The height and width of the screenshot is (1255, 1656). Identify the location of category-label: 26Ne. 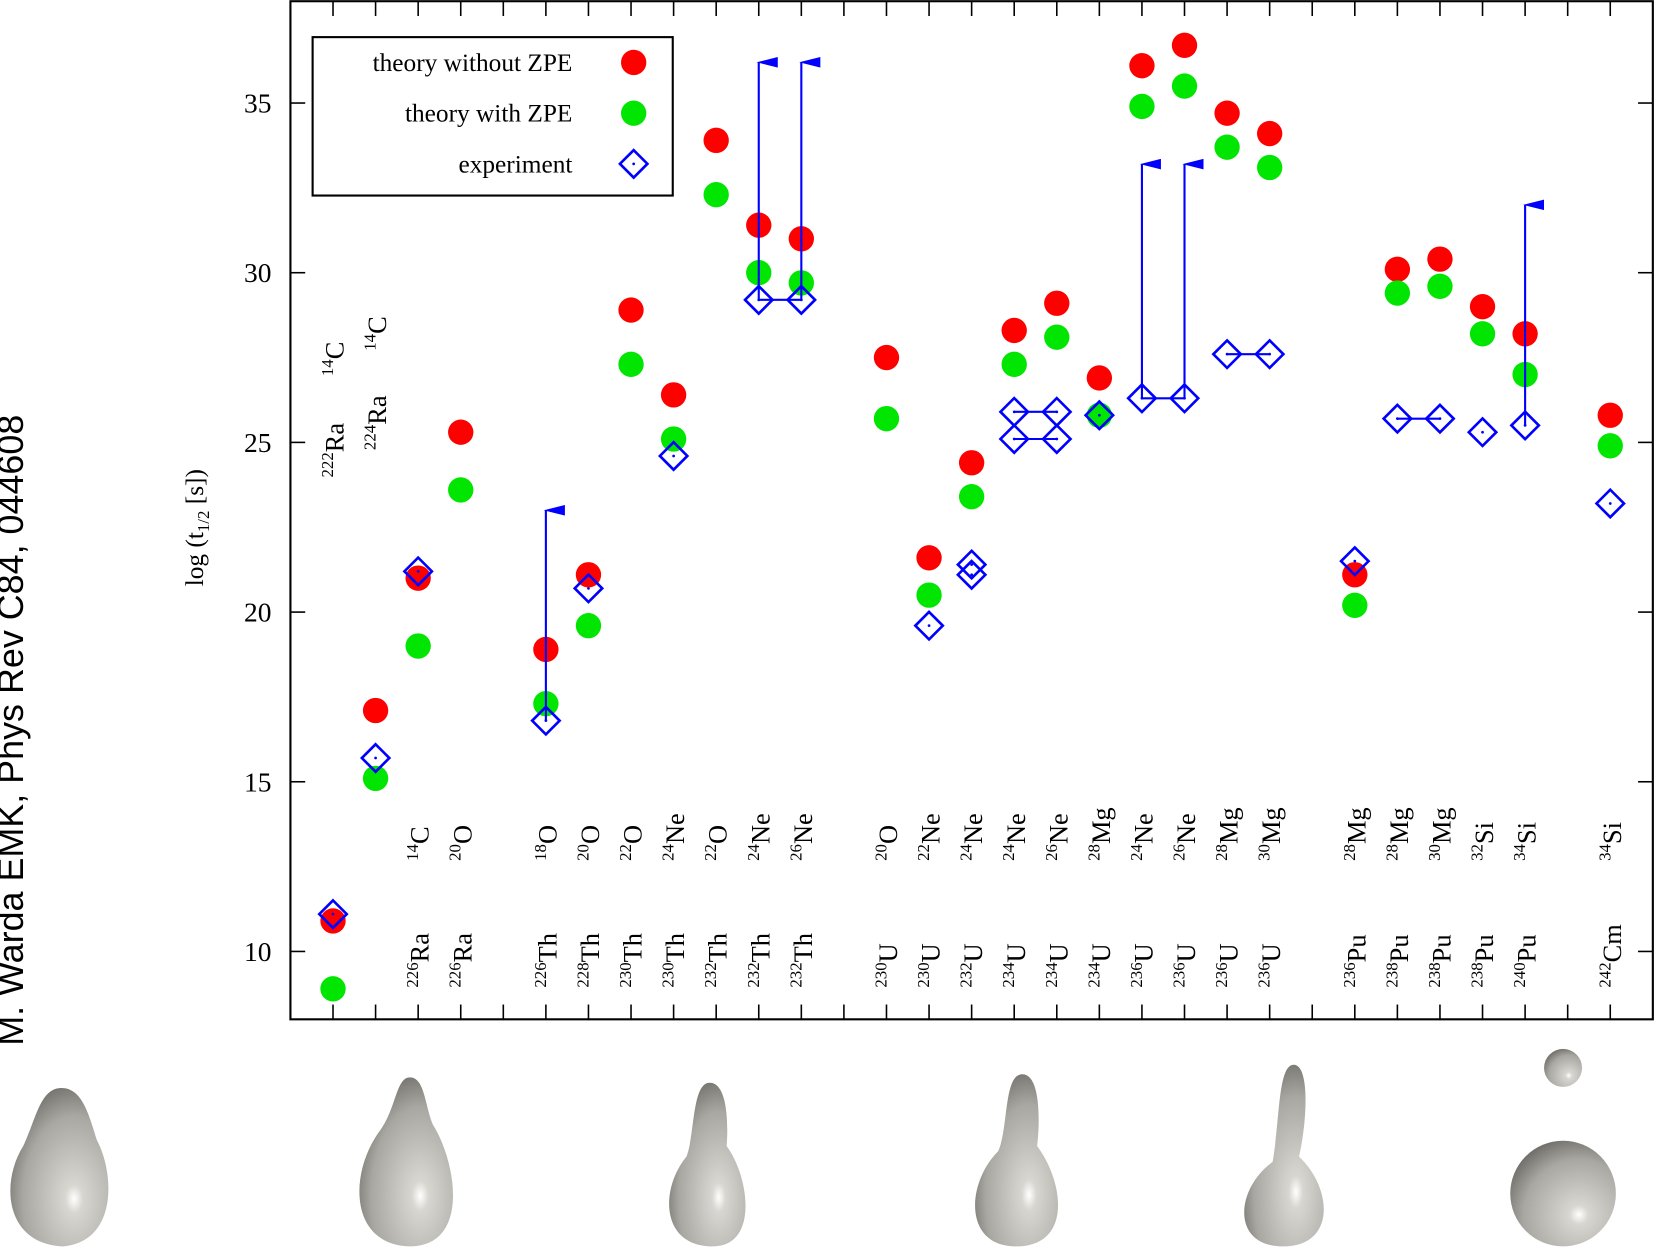
(802, 837).